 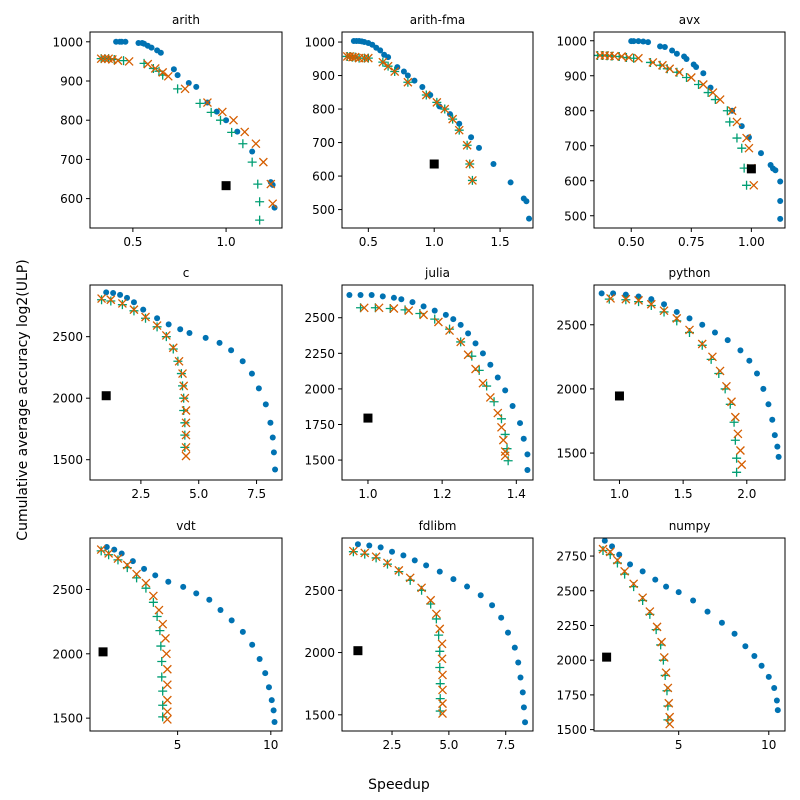 What do you see at coordinates (186, 20) in the screenshot?
I see `subplot-title: arith` at bounding box center [186, 20].